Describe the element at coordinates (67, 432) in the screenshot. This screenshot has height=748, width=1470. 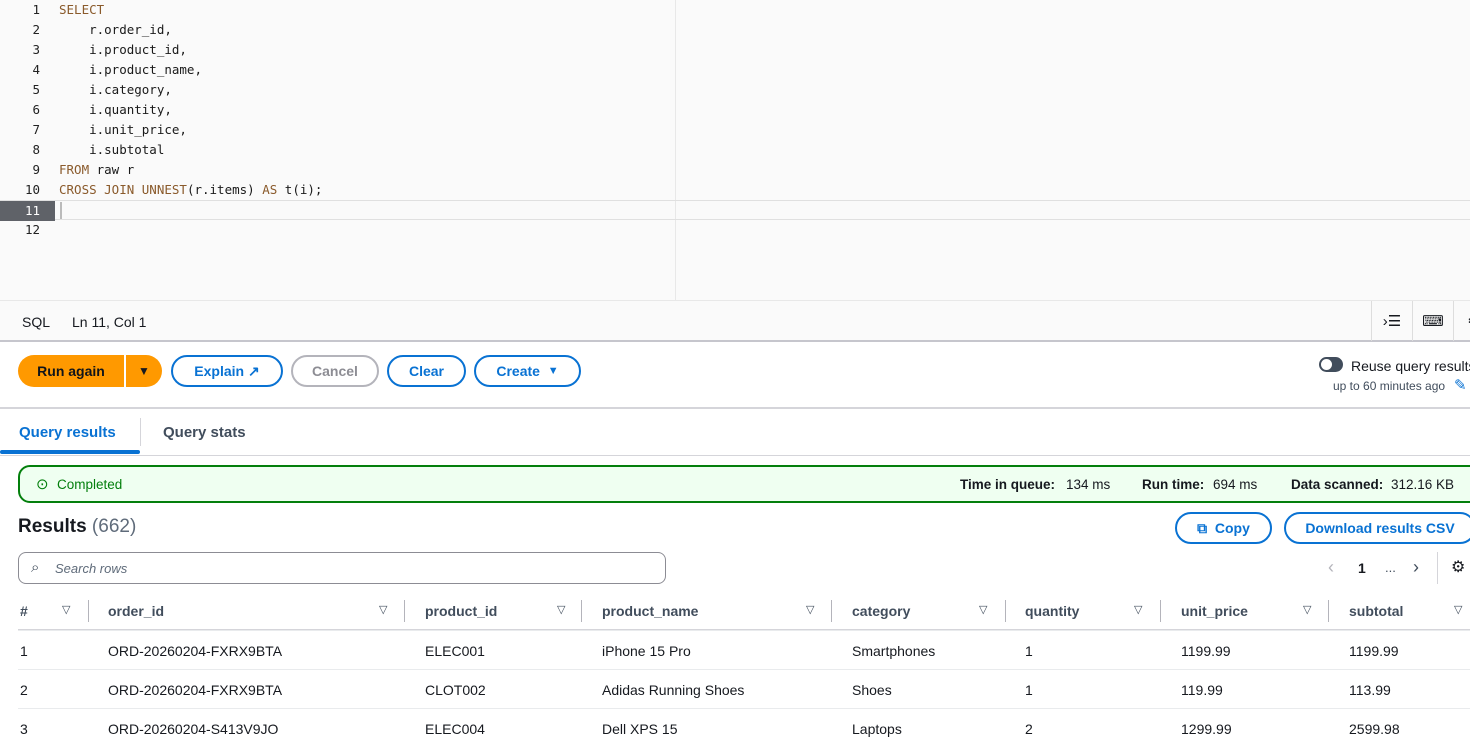
I see `tab-query-results: Query results` at that location.